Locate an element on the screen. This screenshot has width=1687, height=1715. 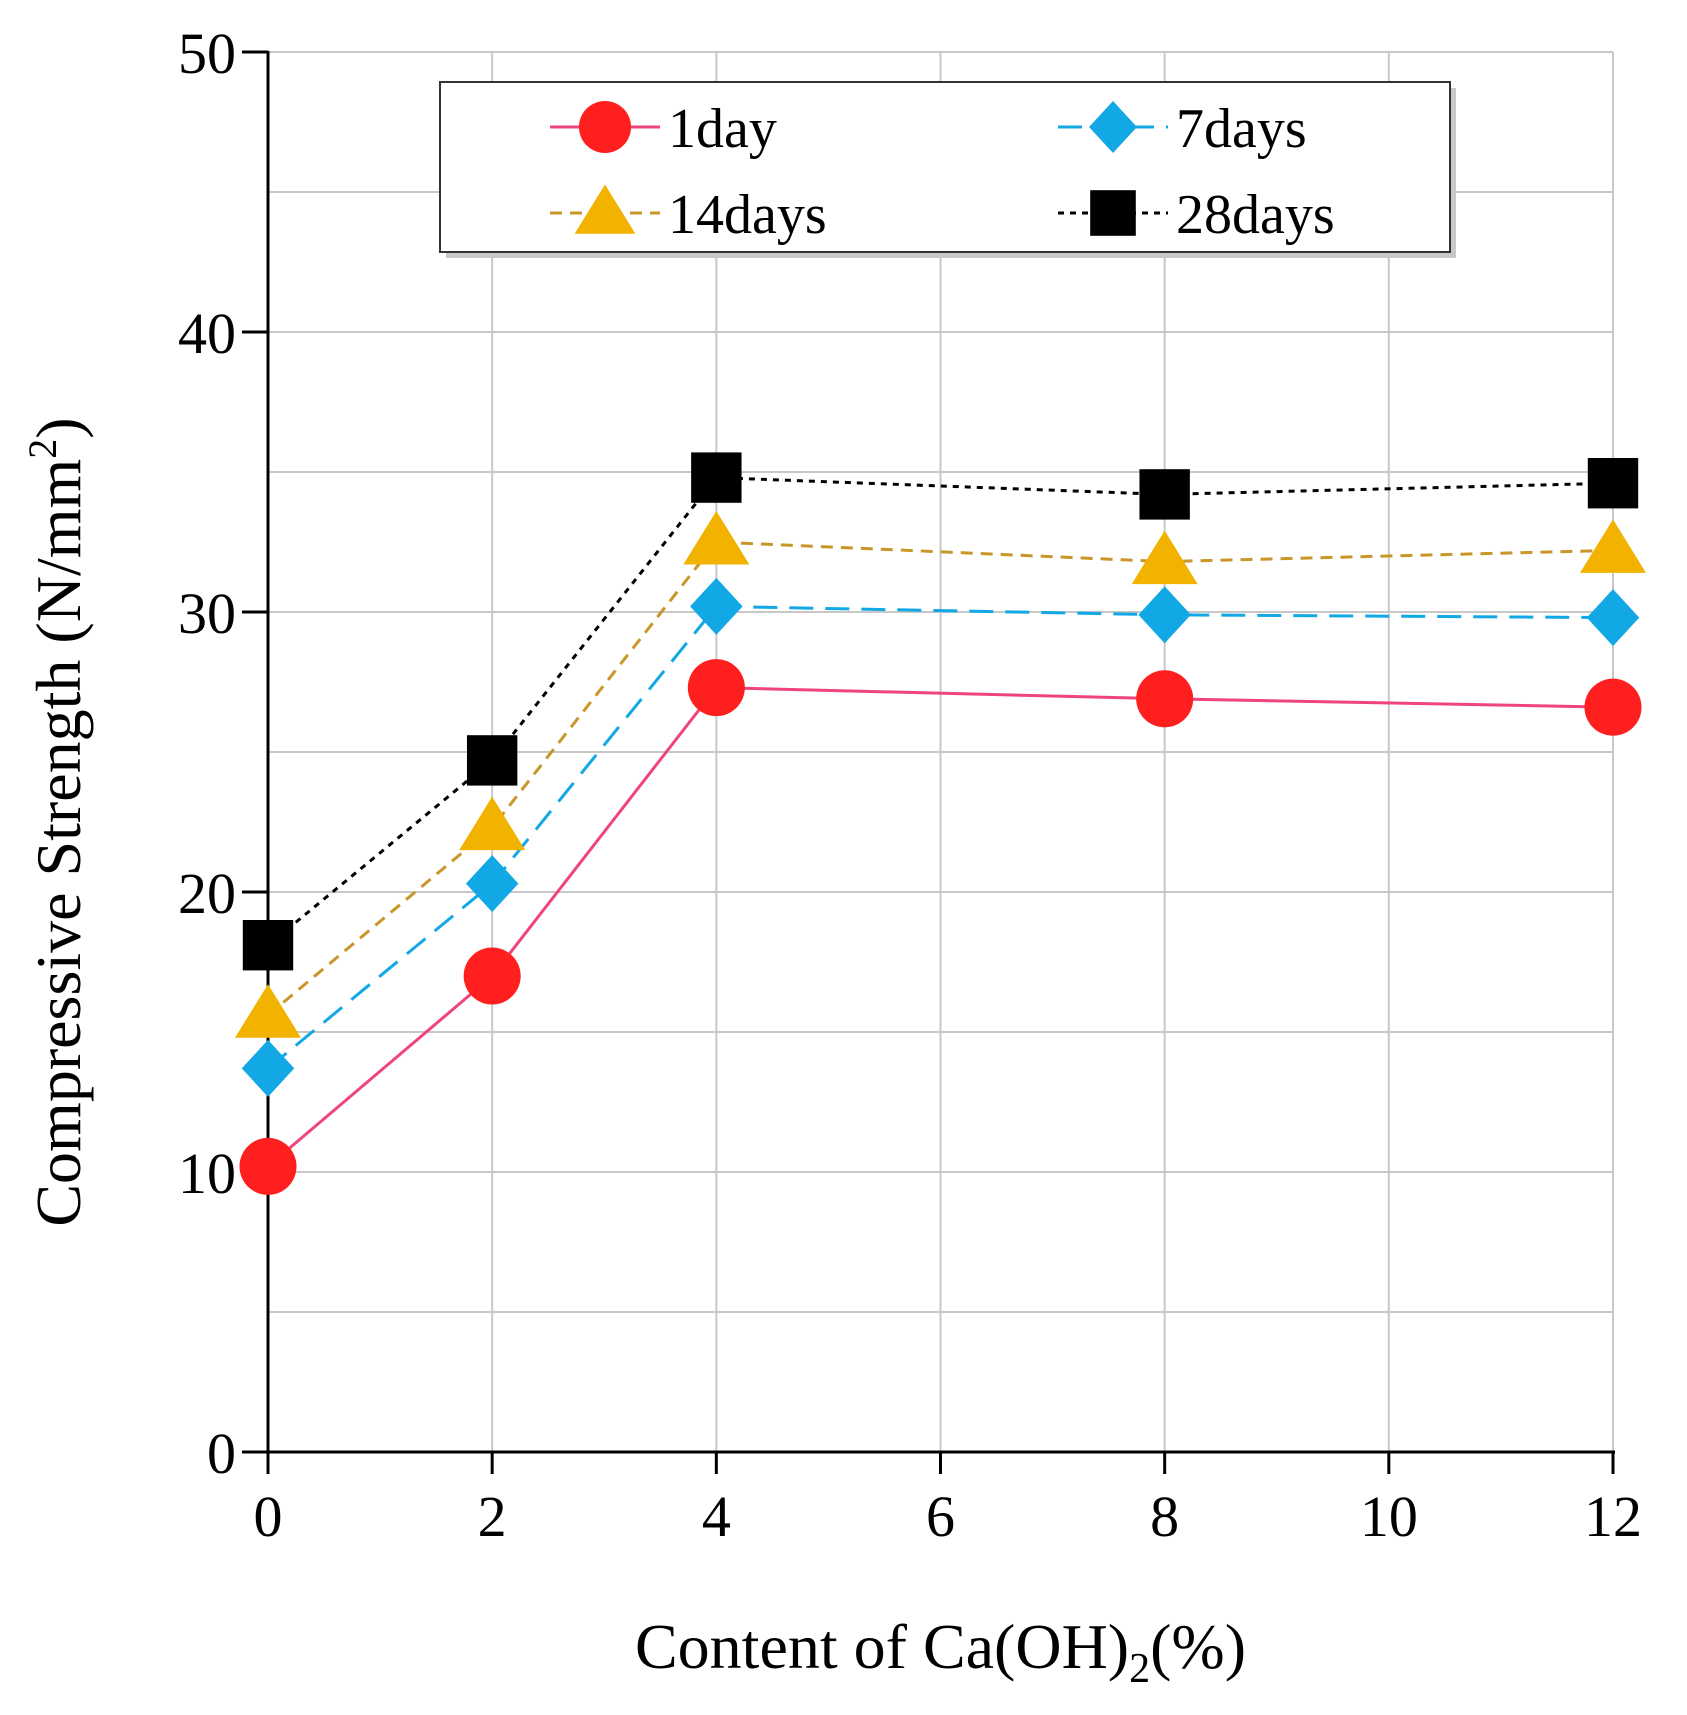
y-axis-title: Compressive Strength (N/mm2) is located at coordinates (57, 821).